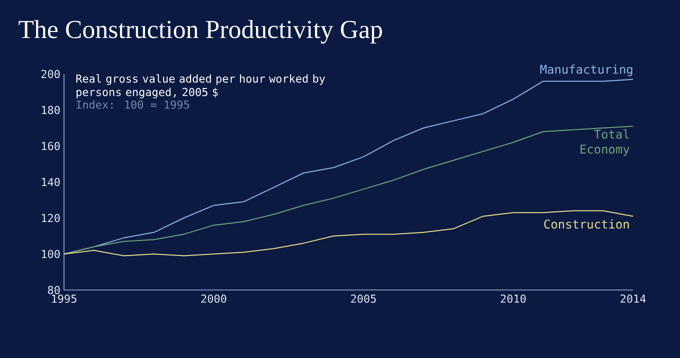  Describe the element at coordinates (213, 298) in the screenshot. I see `x-tick-label: 2000` at that location.